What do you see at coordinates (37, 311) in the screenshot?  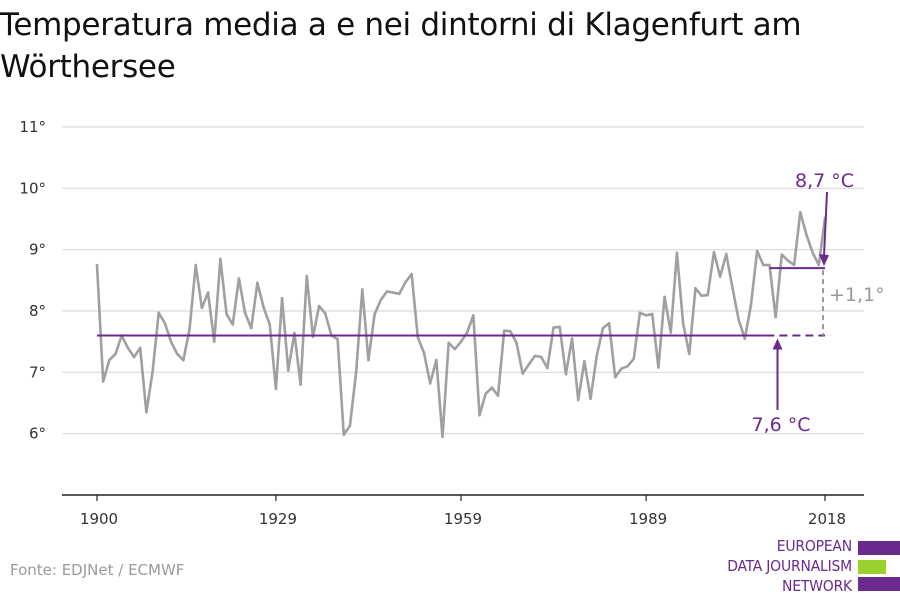 I see `y-tick-label: 8°` at bounding box center [37, 311].